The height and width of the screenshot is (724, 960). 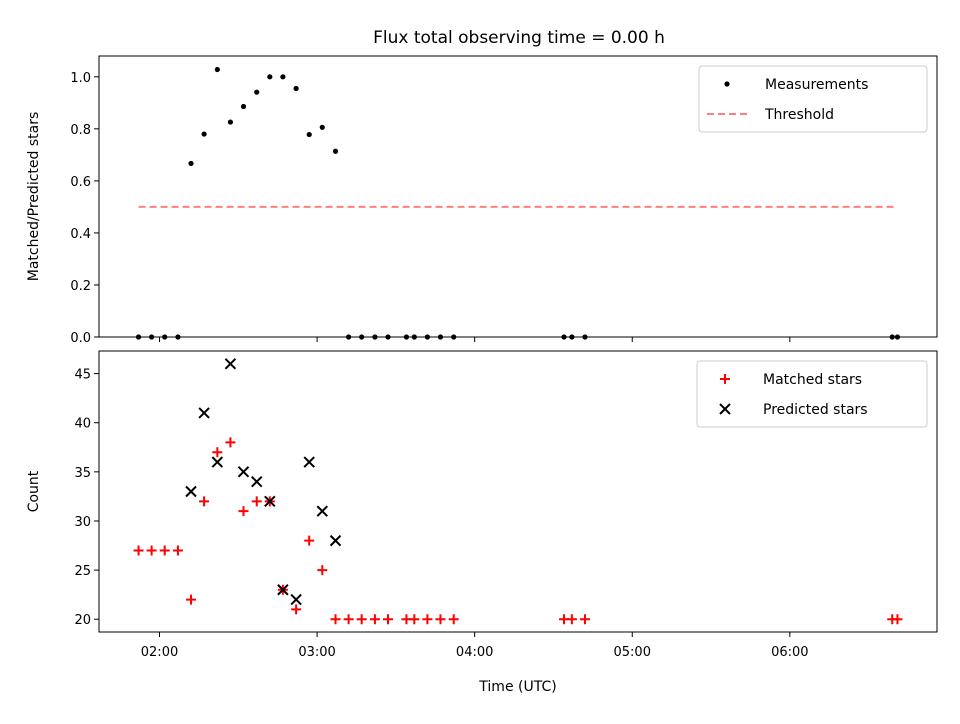 I want to click on bottom-legend-label: Matched stars, so click(x=812, y=380).